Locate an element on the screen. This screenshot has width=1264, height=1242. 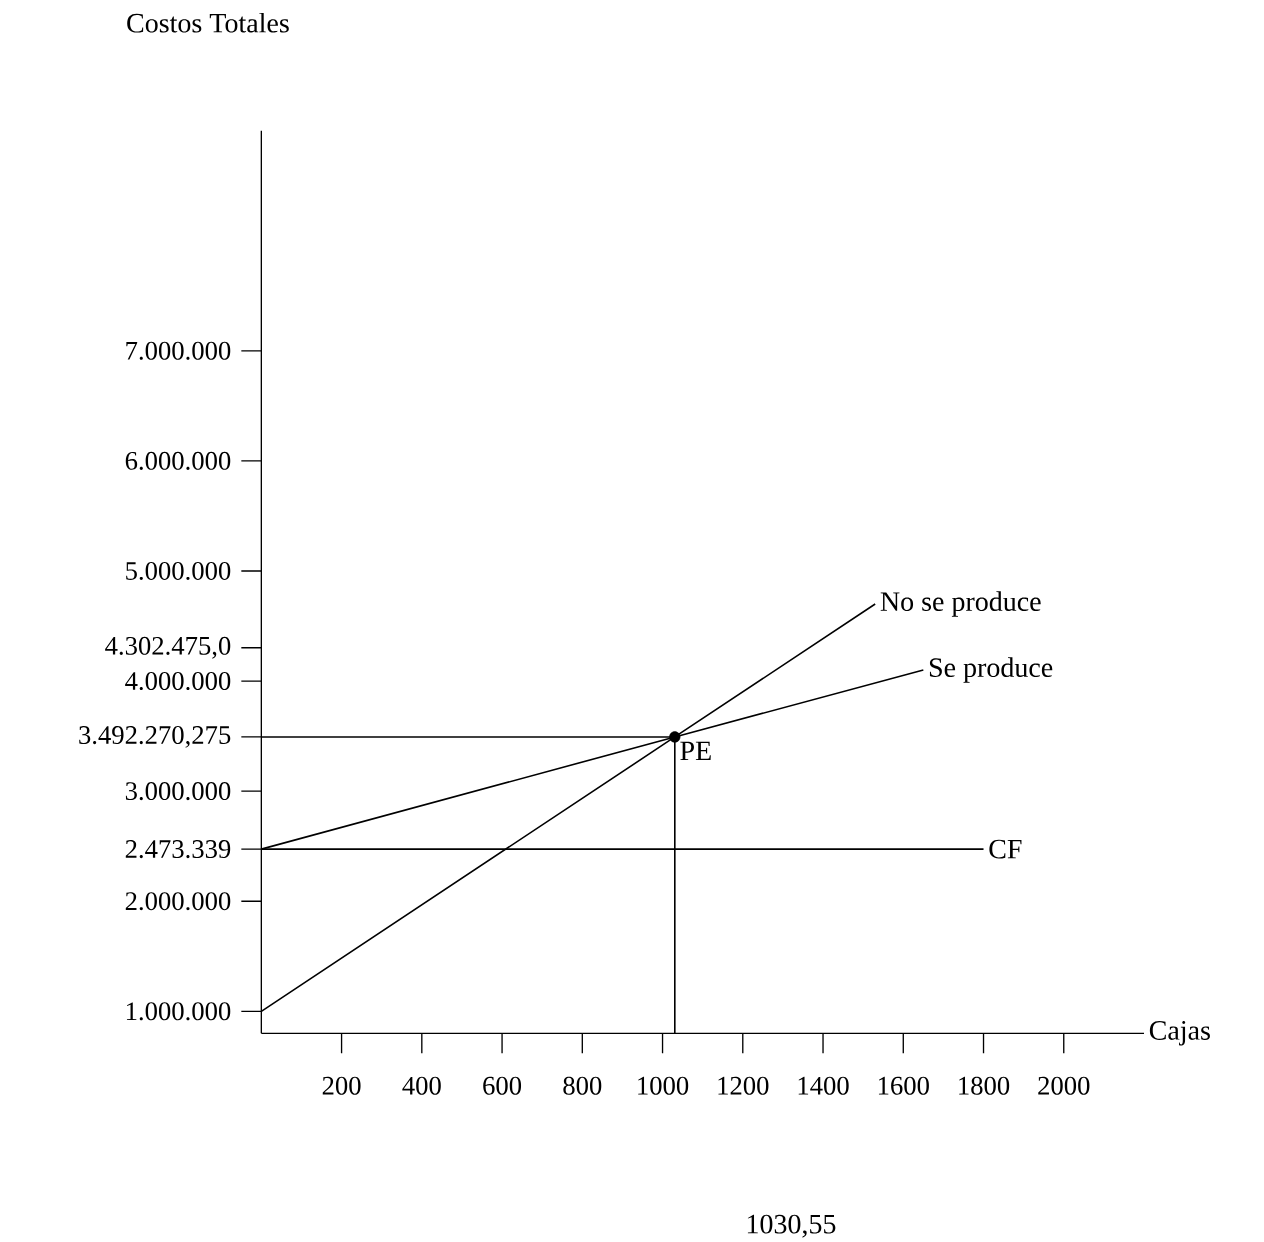
x-tick-label: 2000 is located at coordinates (1064, 1085).